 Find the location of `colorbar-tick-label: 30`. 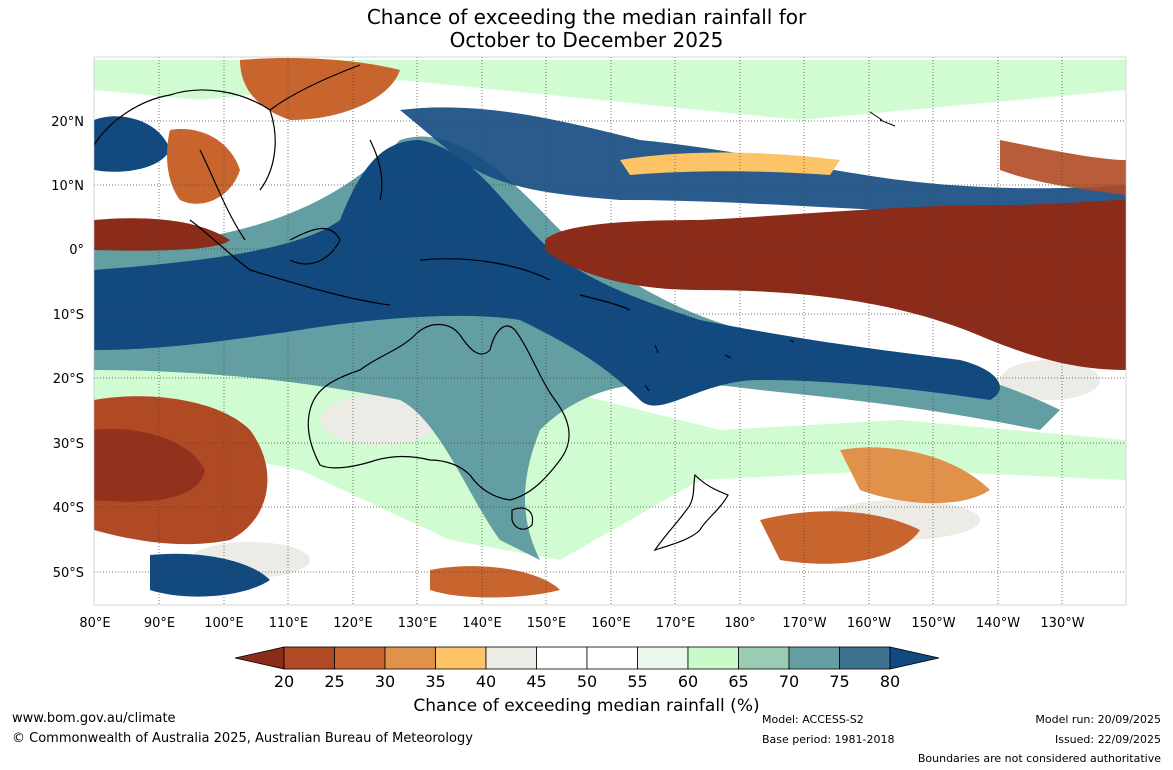

colorbar-tick-label: 30 is located at coordinates (385, 681).